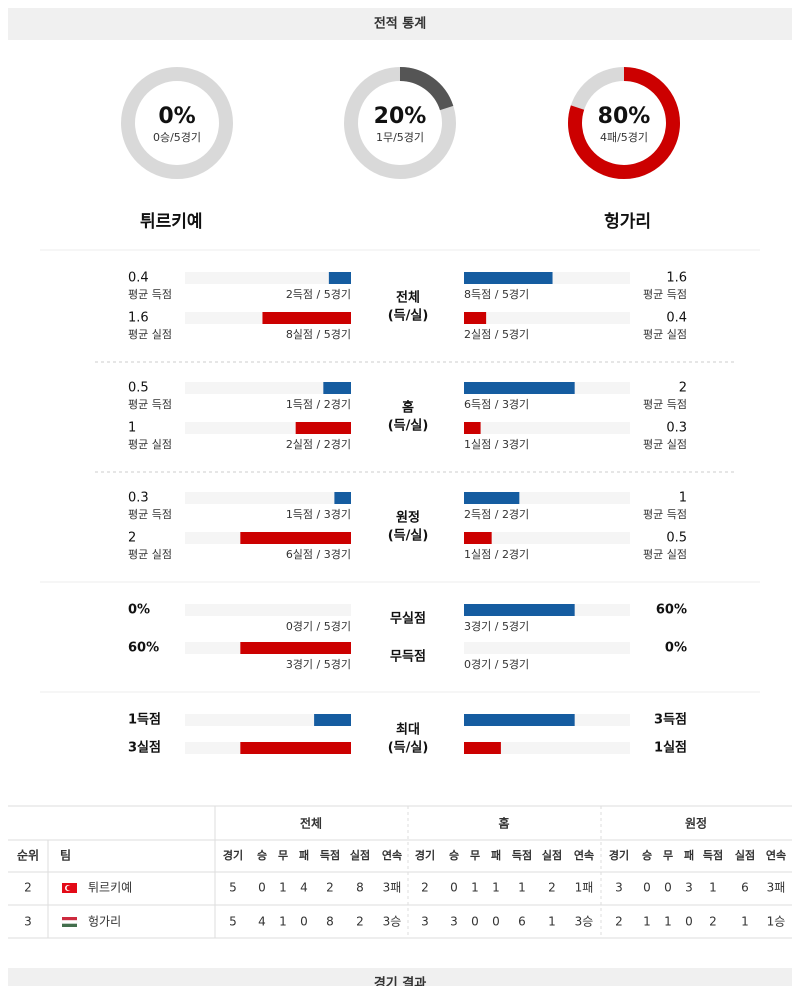 This screenshot has height=986, width=800. What do you see at coordinates (408, 408) in the screenshot?
I see `section-label: 홈` at bounding box center [408, 408].